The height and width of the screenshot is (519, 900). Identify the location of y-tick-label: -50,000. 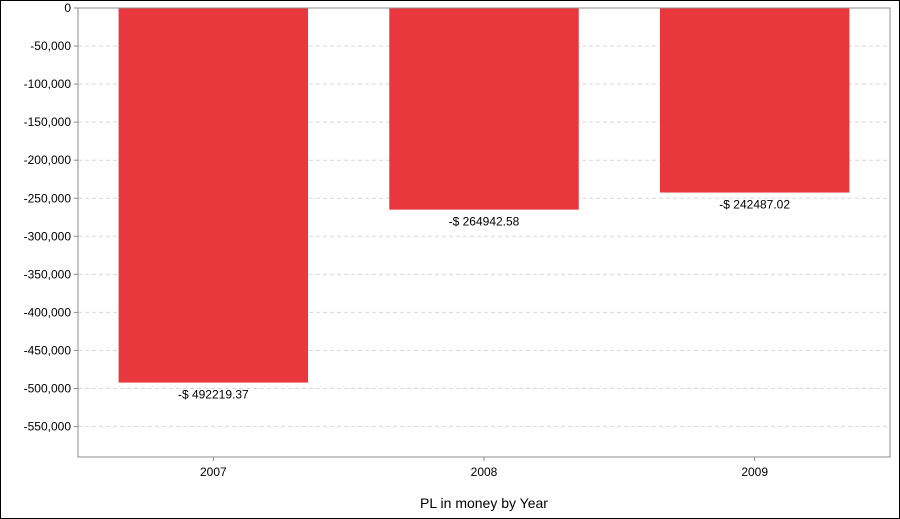
(50, 46).